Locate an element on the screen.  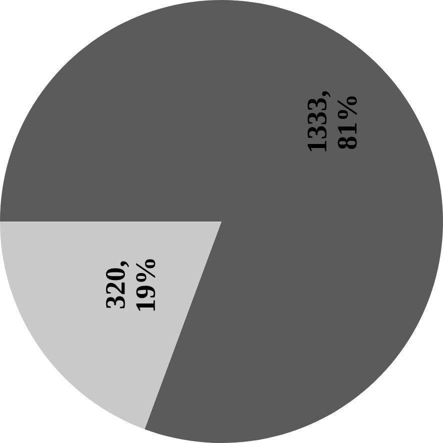
data-label: 1333, 81% is located at coordinates (332, 121).